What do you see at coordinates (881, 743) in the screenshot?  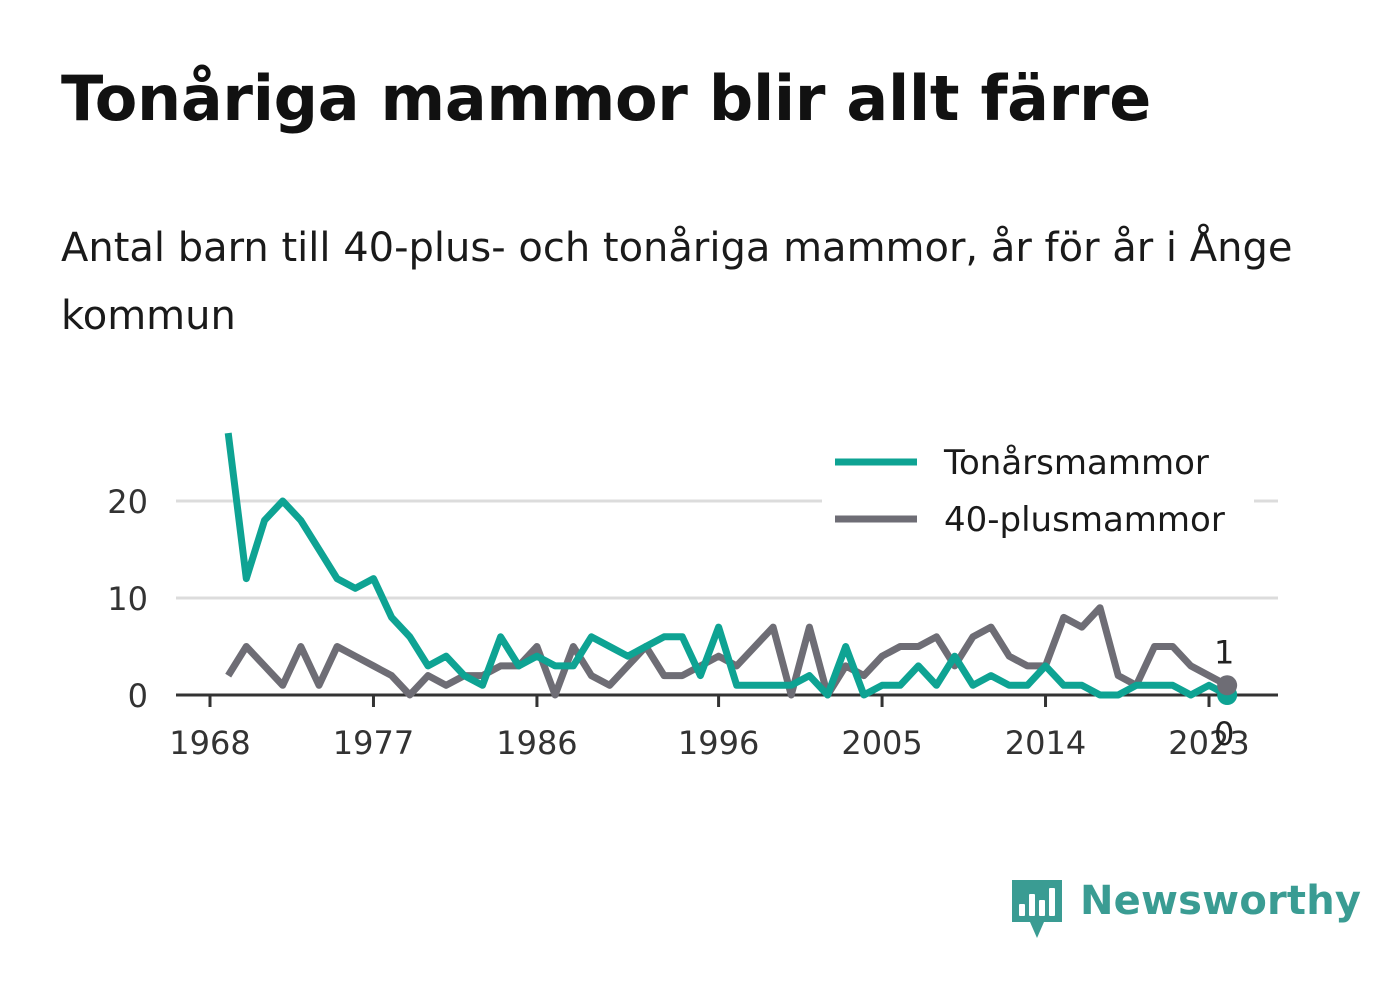 I see `x-tick-label-2005: 2005` at bounding box center [881, 743].